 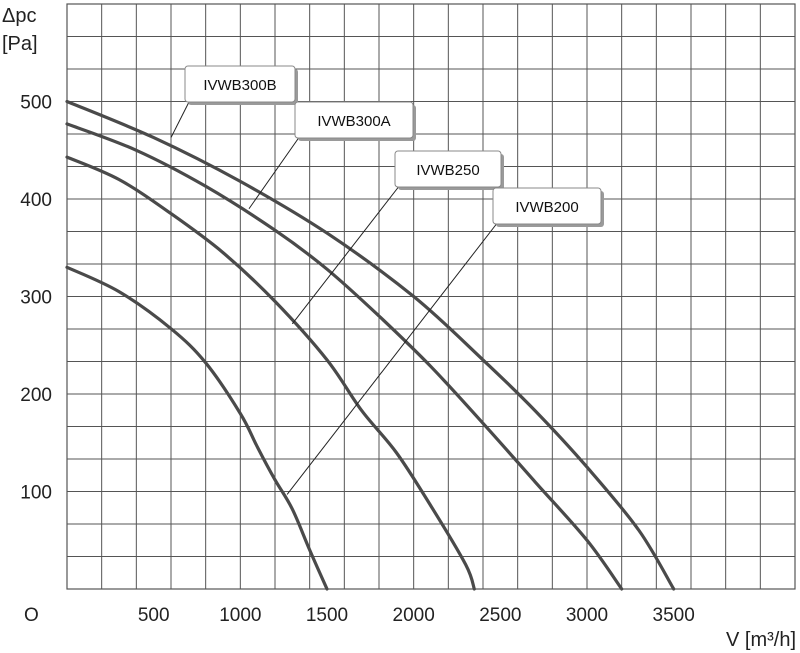 I want to click on x-tick-label: 3000, so click(x=587, y=615).